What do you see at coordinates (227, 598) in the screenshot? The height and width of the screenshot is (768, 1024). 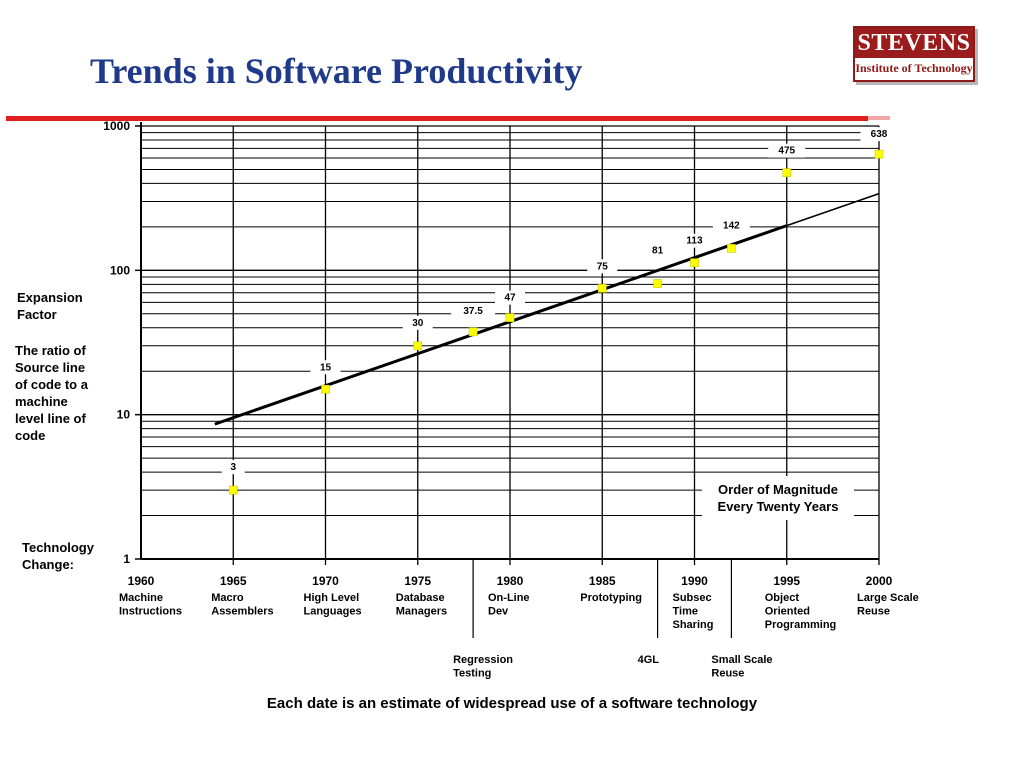 I see `technology-label-line: Macro` at bounding box center [227, 598].